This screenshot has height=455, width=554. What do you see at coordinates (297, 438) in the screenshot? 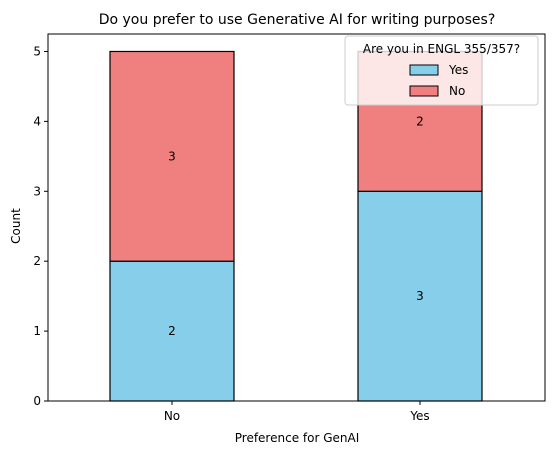
I see `x-axis-label: Preference for GenAI` at bounding box center [297, 438].